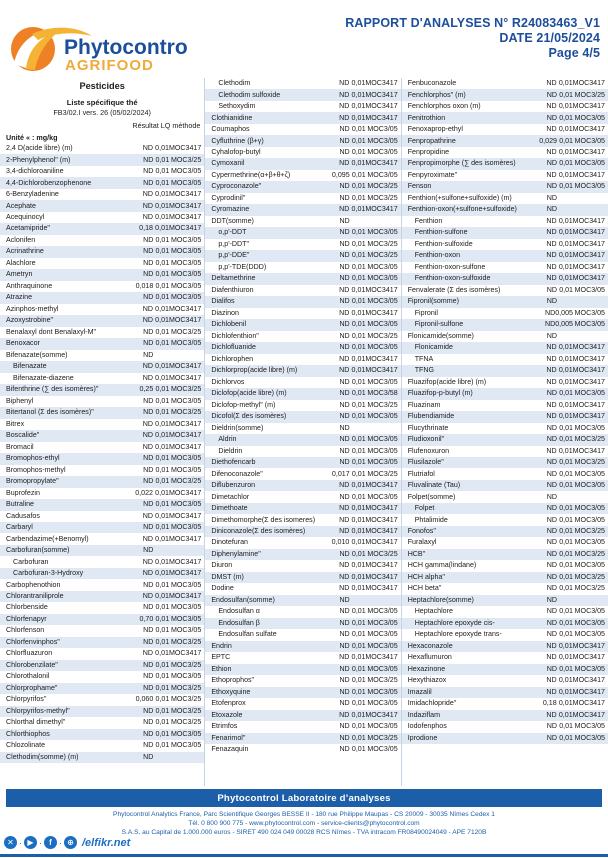 This screenshot has width=608, height=858. What do you see at coordinates (303, 508) in the screenshot?
I see `analyte-row: Dimethoate ND 0,01MOC3417` at bounding box center [303, 508].